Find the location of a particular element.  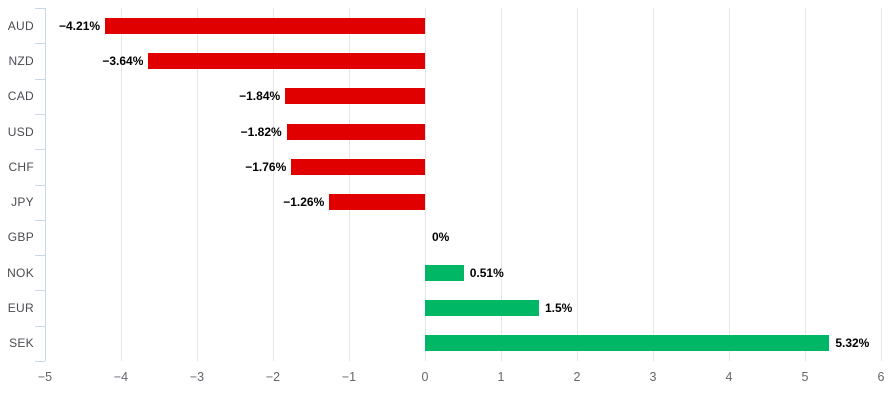

x-tick-label: −5 is located at coordinates (45, 377).